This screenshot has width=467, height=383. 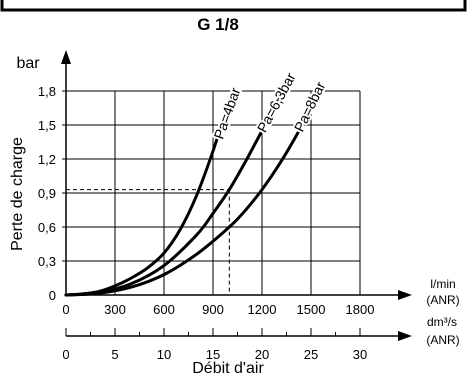 I want to click on title-frame, so click(x=233, y=6).